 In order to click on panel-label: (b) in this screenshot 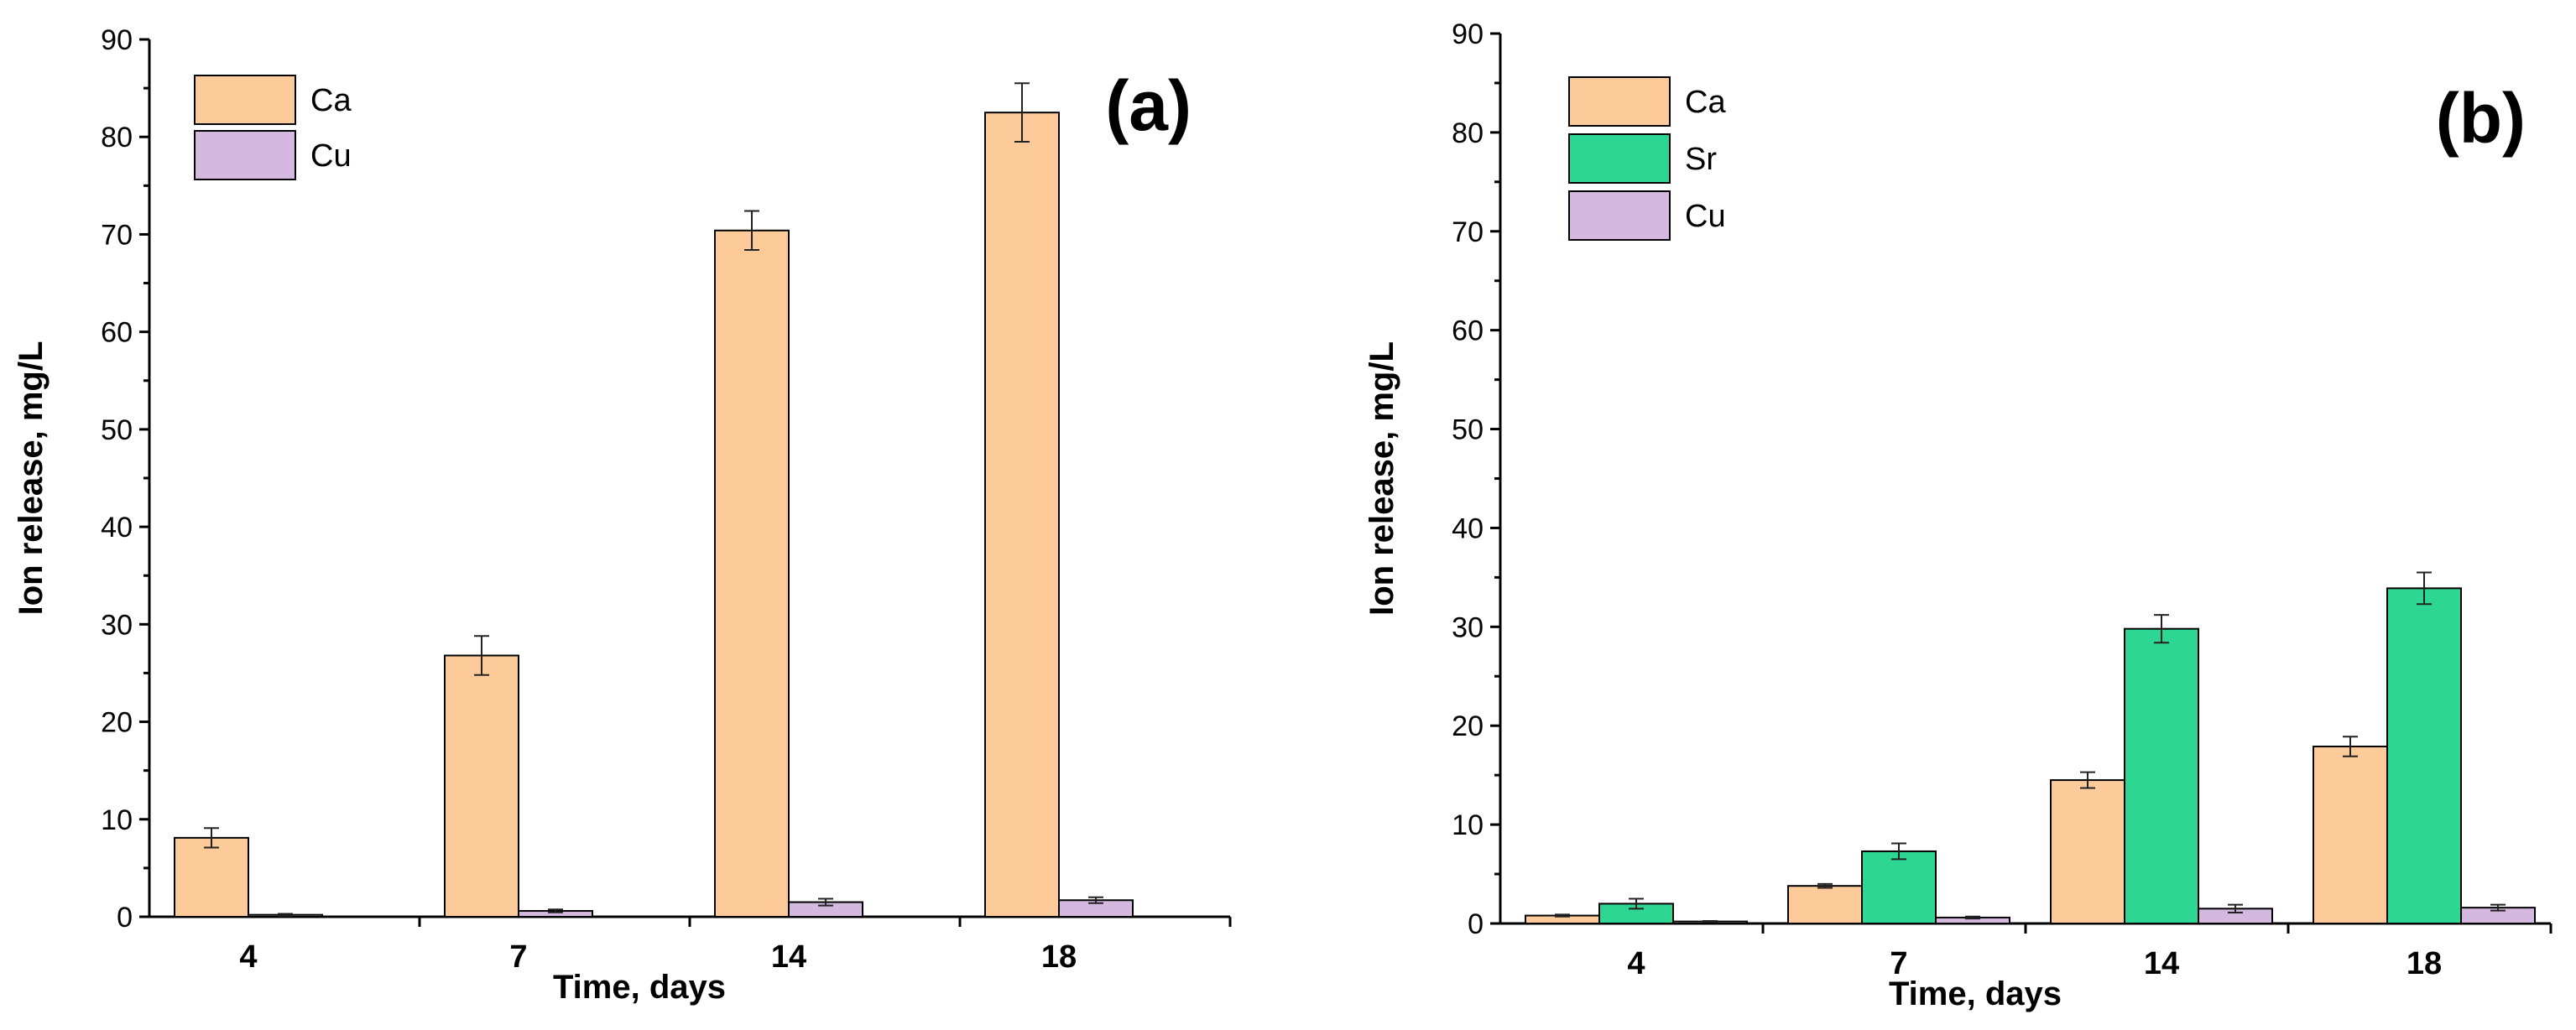, I will do `click(2481, 118)`.